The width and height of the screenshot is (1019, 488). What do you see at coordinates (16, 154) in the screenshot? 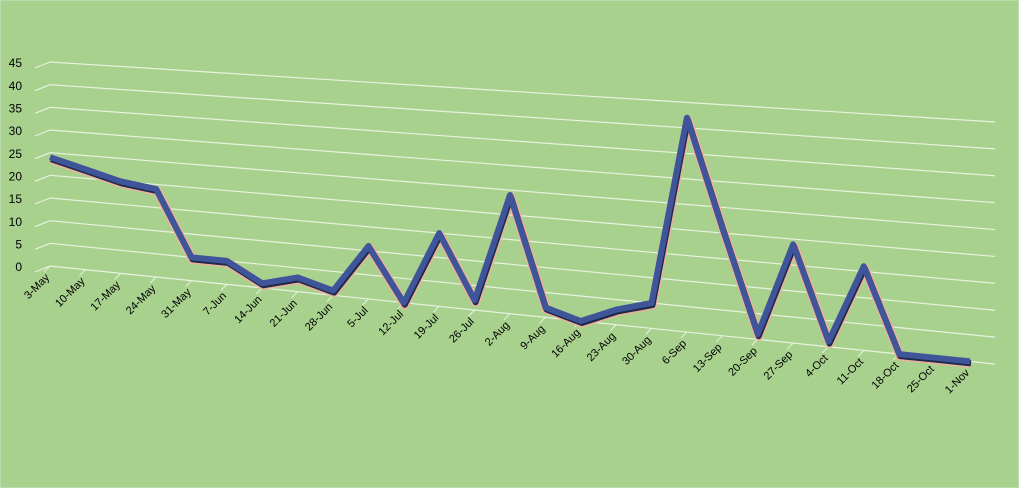
I see `y-tick-label: 25` at bounding box center [16, 154].